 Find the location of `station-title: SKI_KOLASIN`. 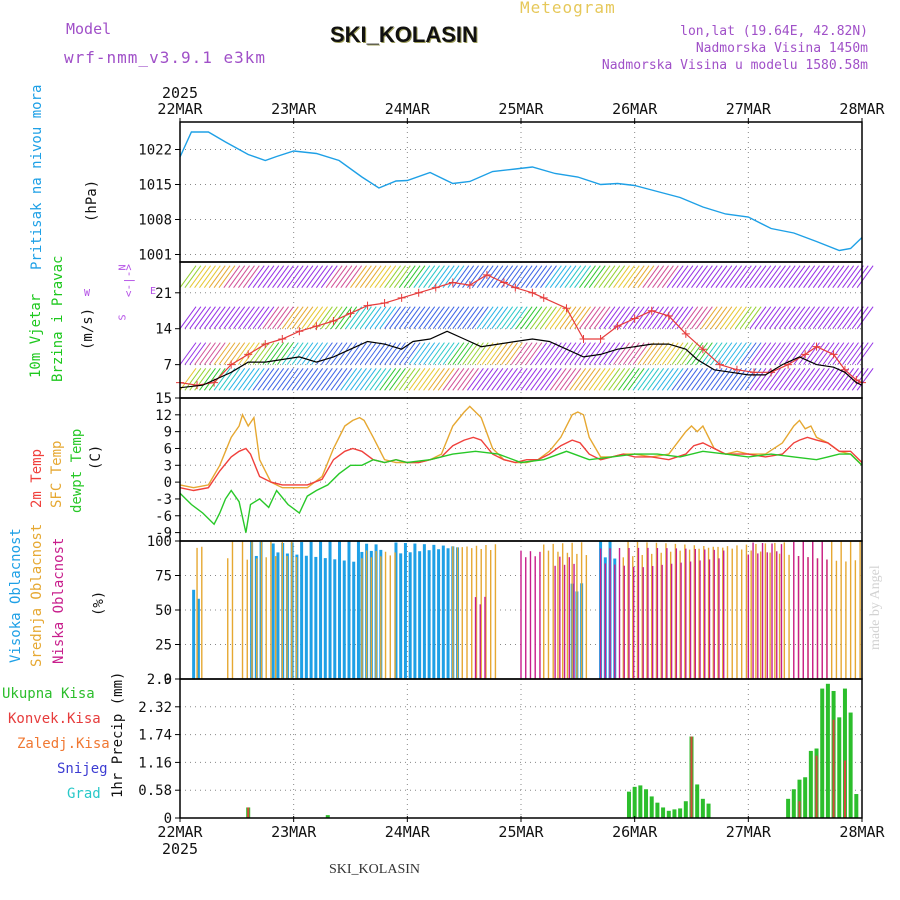

station-title: SKI_KOLASIN is located at coordinates (404, 34).